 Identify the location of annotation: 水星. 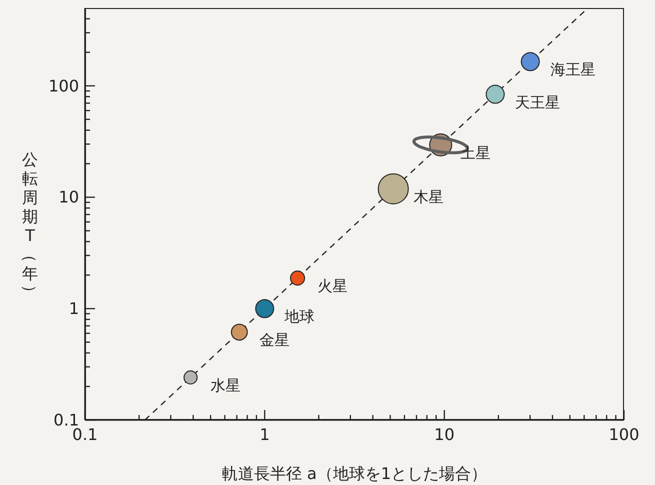
(225, 385).